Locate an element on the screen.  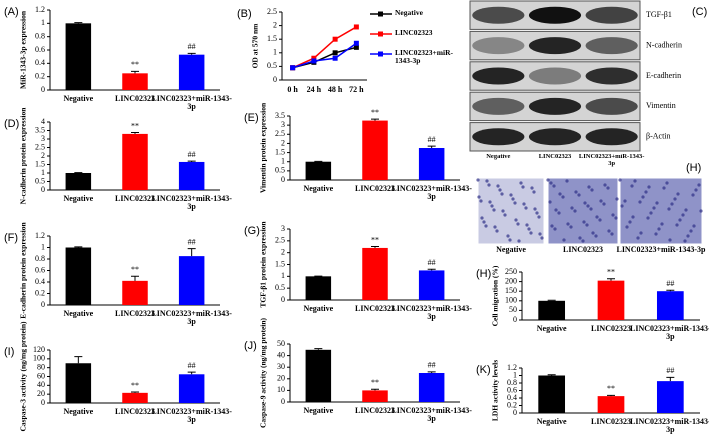
y-tick-label: 3 is located at coordinates (43, 138).